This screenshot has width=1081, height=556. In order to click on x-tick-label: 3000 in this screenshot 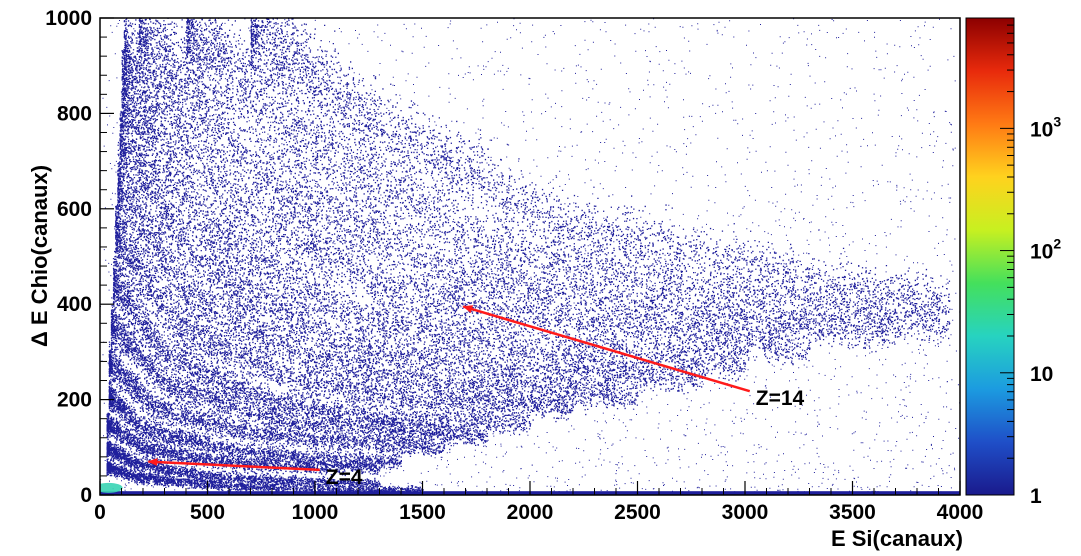, I will do `click(745, 512)`.